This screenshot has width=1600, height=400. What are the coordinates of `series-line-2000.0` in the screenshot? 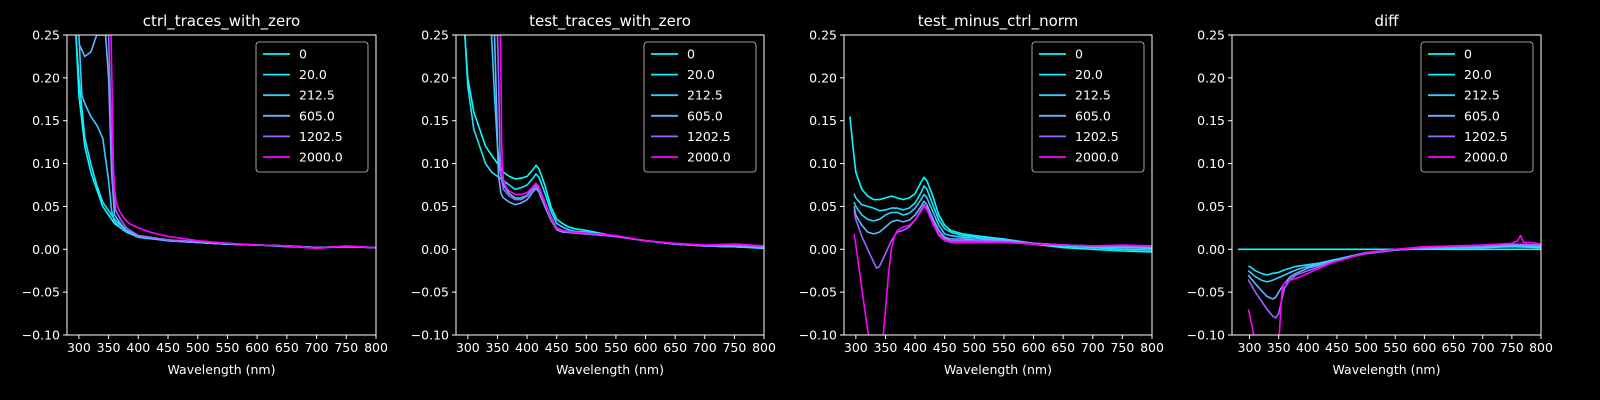 It's located at (631, 141).